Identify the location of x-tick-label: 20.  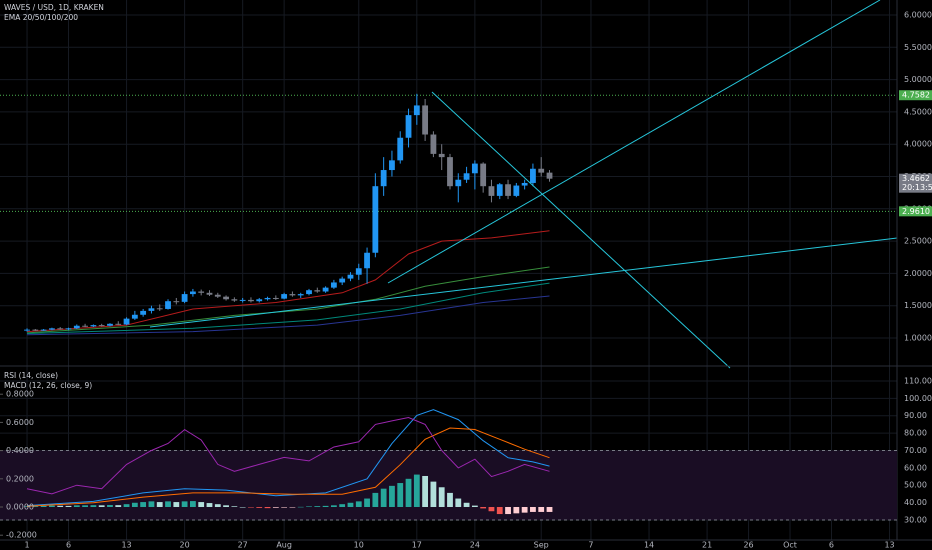
(185, 545).